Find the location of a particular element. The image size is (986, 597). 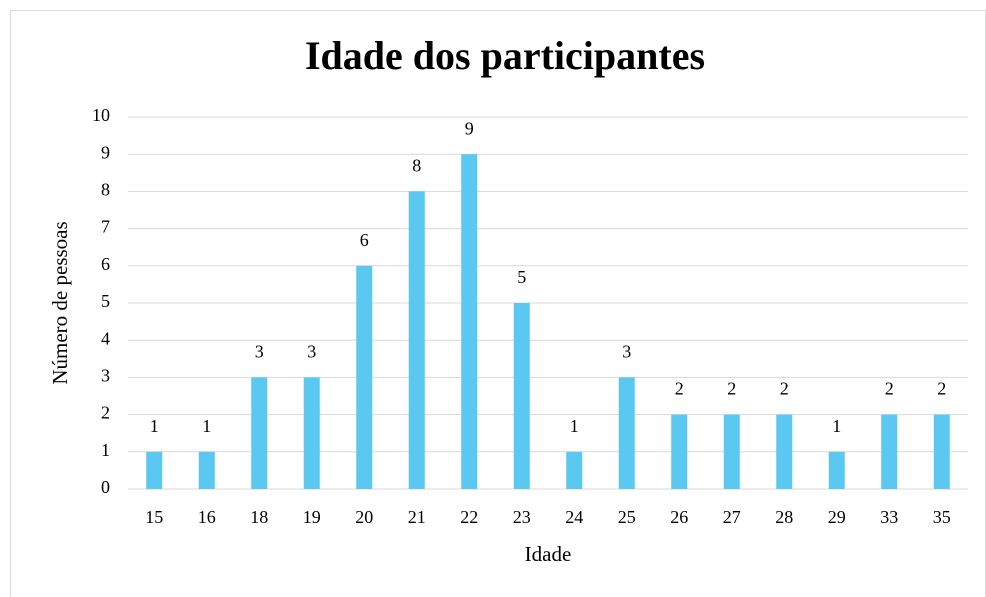

x-tick-label: 24 is located at coordinates (574, 517).